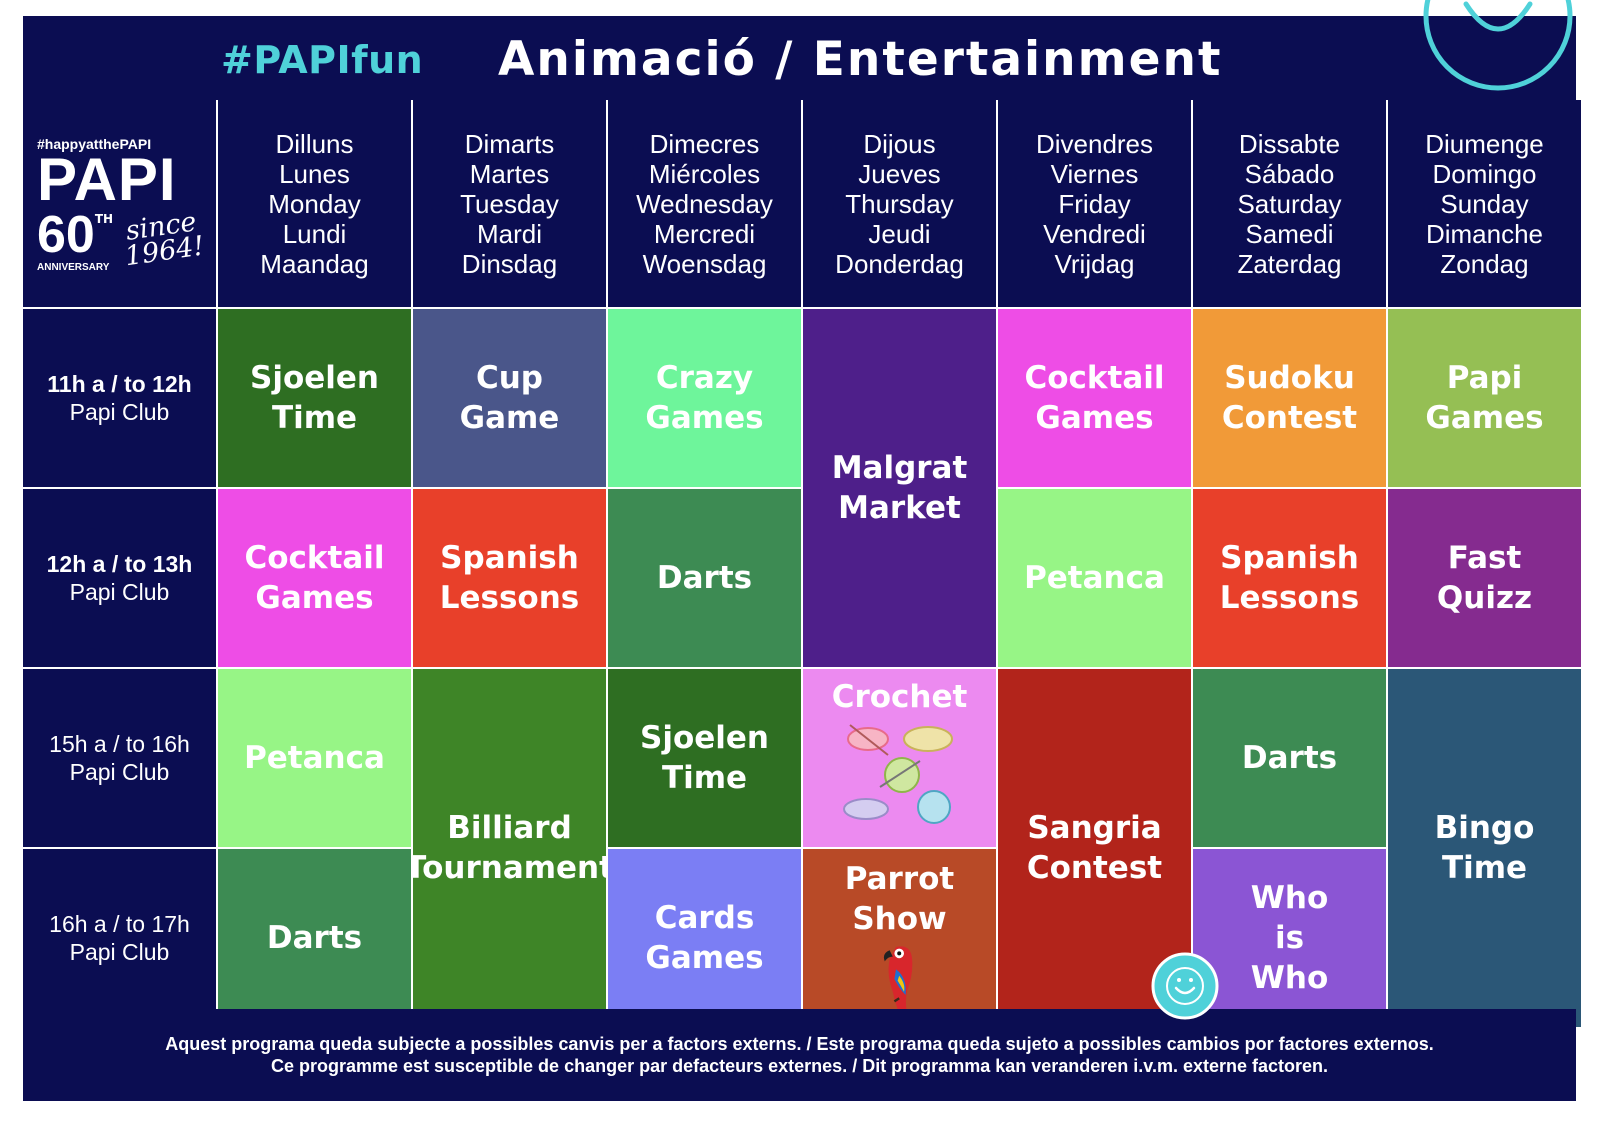 The width and height of the screenshot is (1607, 1126). Describe the element at coordinates (119, 578) in the screenshot. I see `time-slot-12: 12h a / to 13h Papi Club` at that location.